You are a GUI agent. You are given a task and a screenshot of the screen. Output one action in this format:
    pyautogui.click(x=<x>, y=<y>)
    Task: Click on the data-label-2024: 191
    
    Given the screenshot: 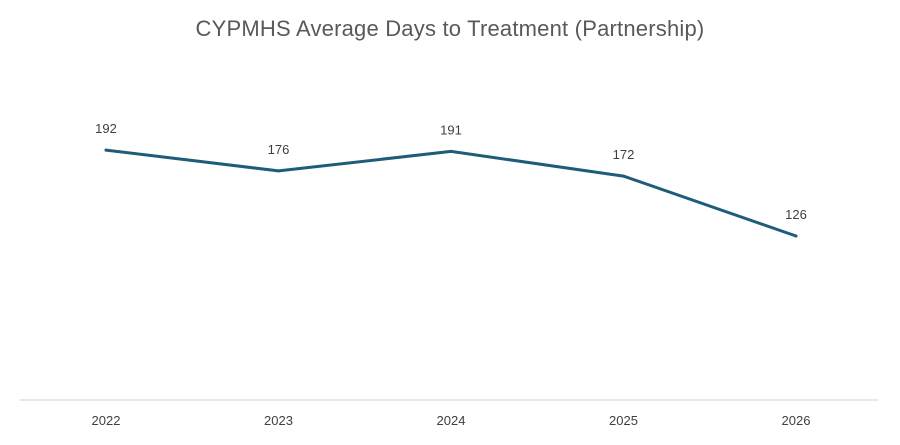 What is the action you would take?
    pyautogui.click(x=451, y=129)
    